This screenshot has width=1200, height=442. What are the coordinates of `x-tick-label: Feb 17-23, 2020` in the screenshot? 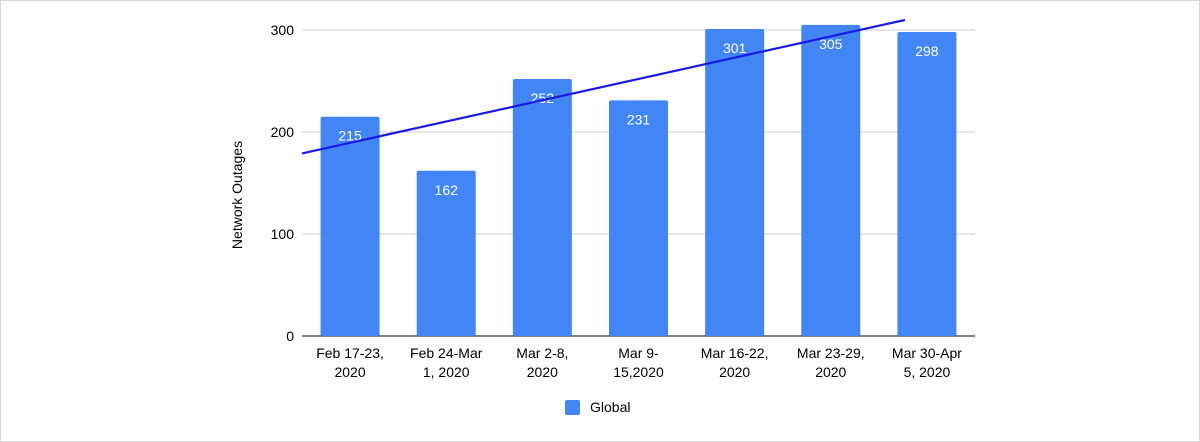 It's located at (350, 362).